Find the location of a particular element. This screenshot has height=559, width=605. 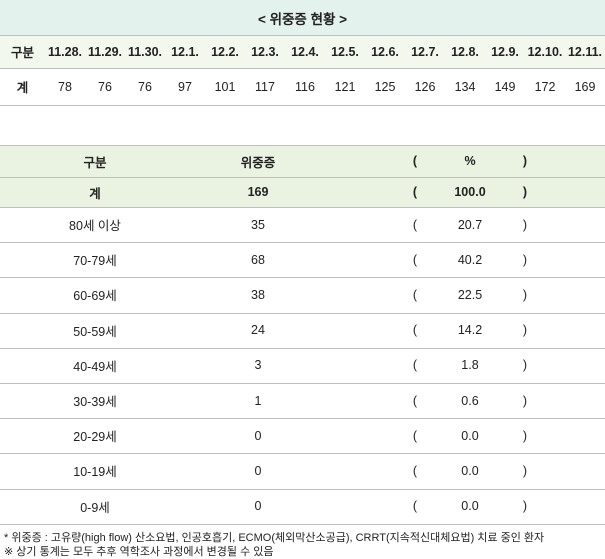

table-cell: 76 is located at coordinates (145, 86).